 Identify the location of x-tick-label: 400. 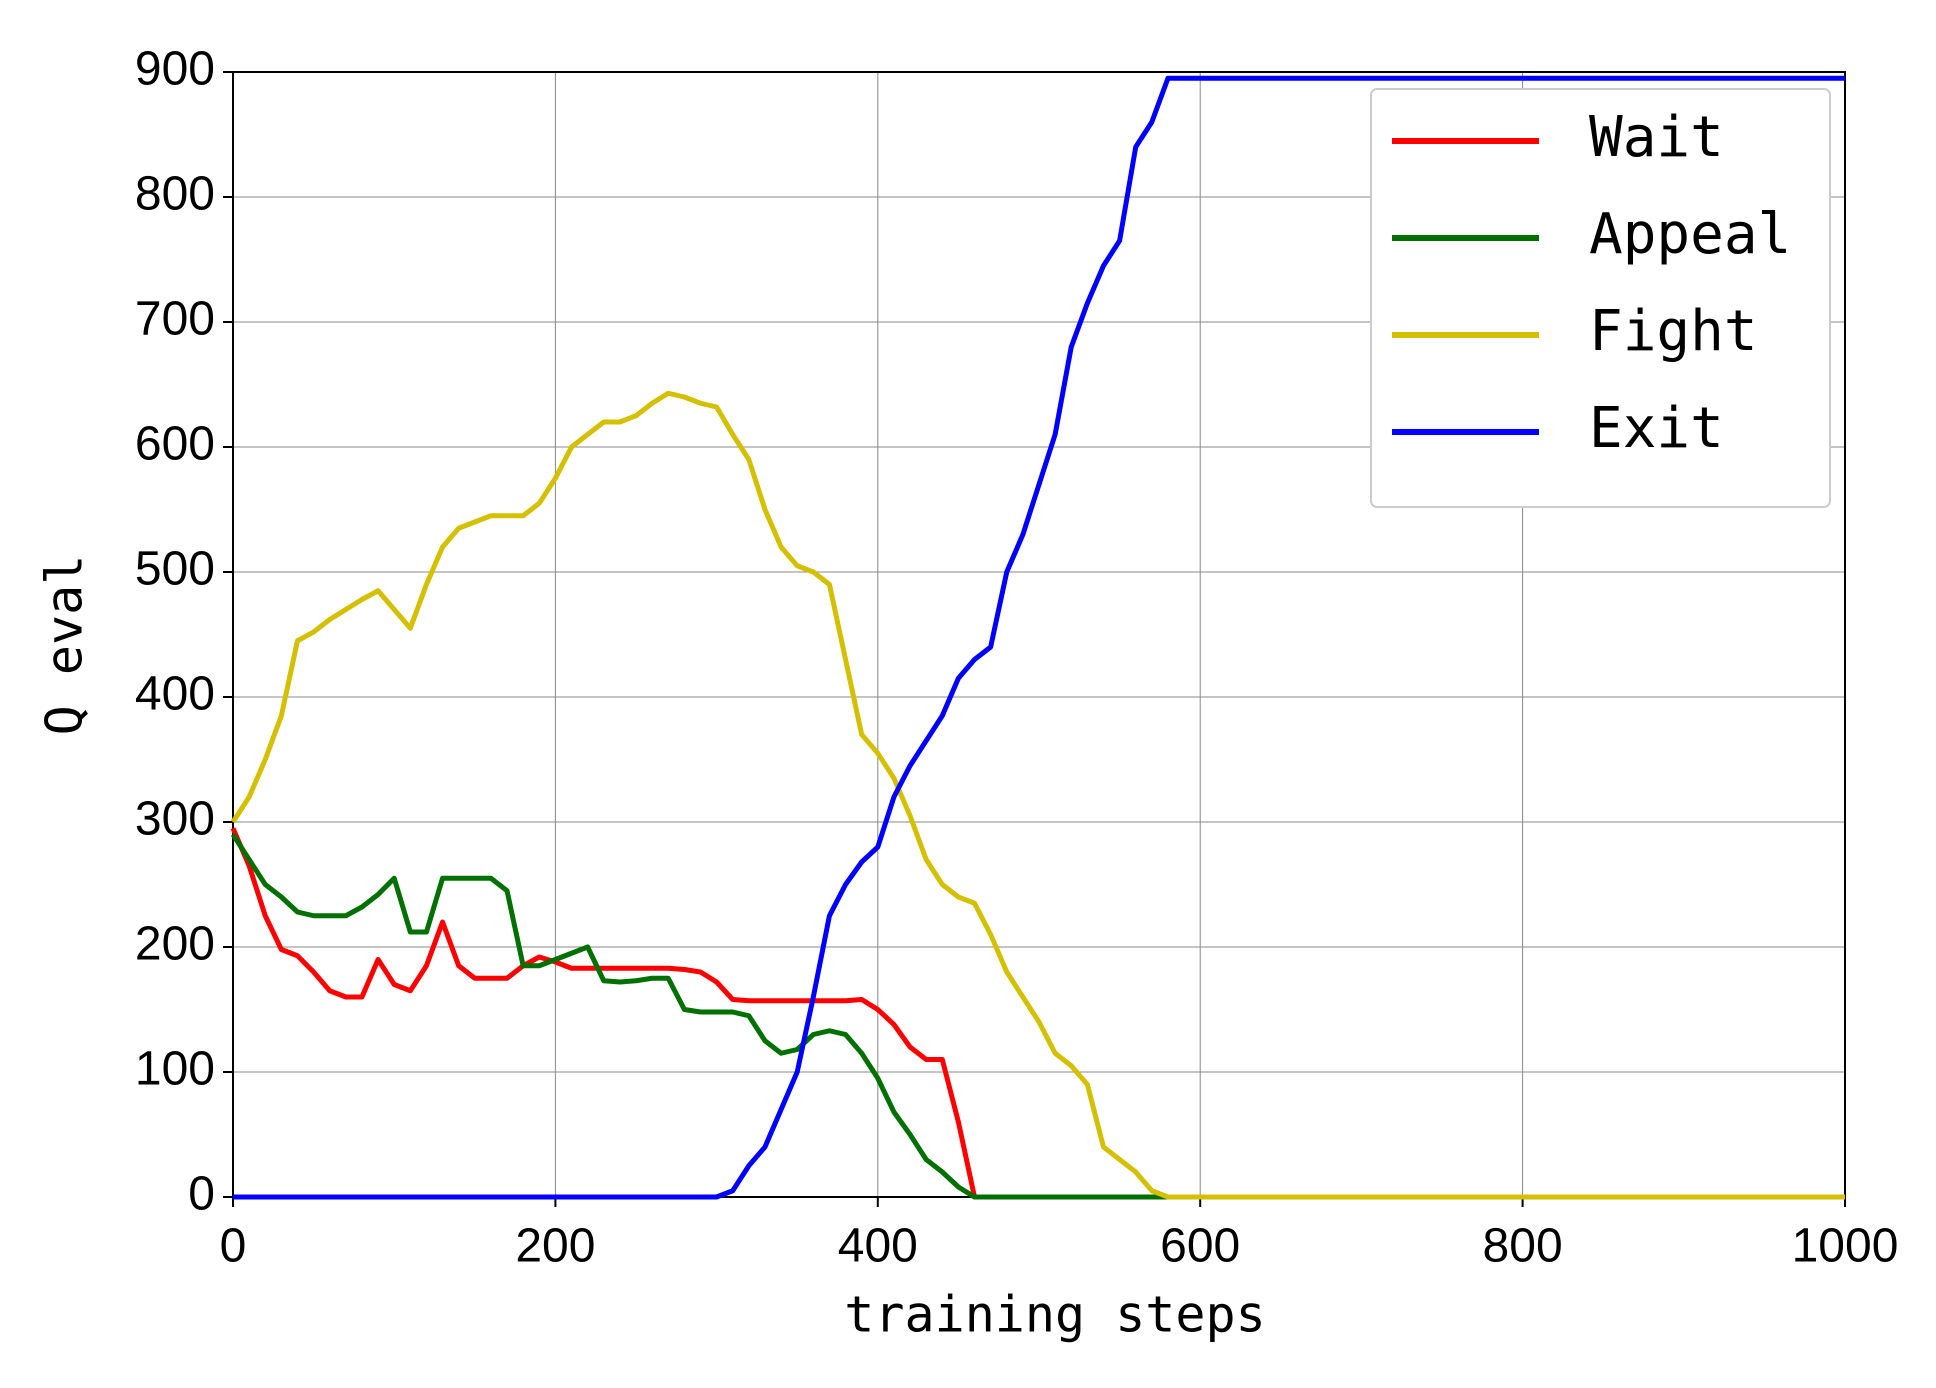
(878, 1246).